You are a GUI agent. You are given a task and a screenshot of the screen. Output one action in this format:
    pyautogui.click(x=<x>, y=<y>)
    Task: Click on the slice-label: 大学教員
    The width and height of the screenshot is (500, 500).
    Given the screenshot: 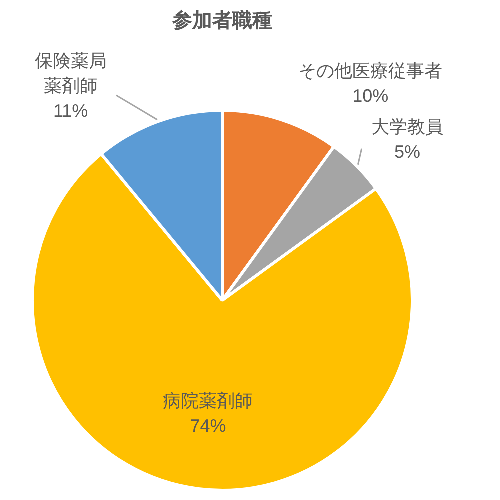 What is the action you would take?
    pyautogui.click(x=407, y=126)
    